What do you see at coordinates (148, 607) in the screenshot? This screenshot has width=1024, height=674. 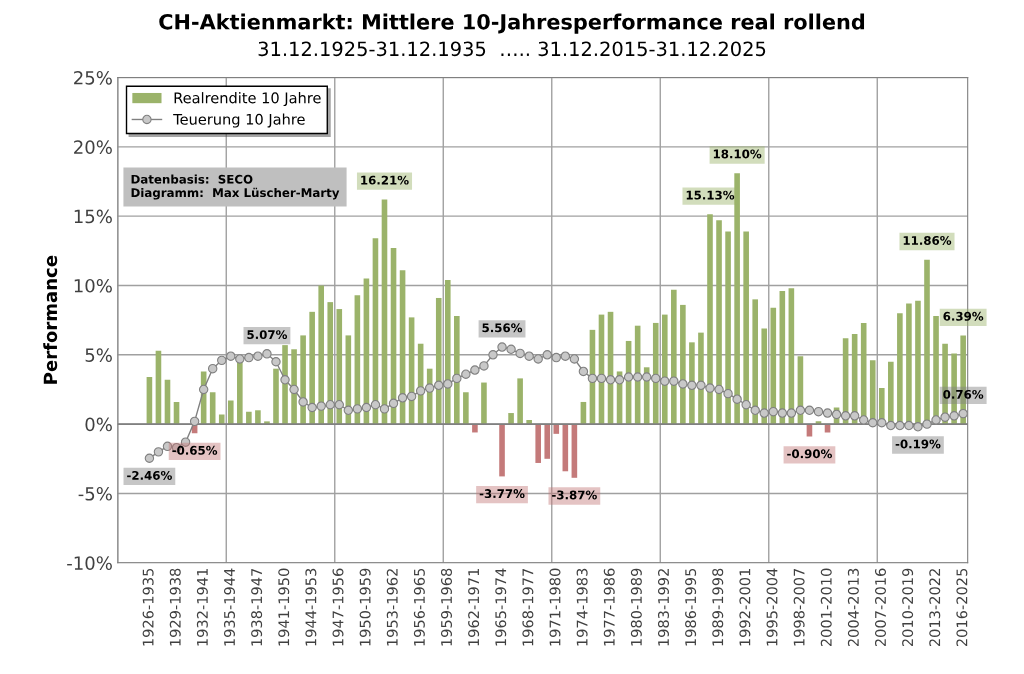 I see `x-tick-label: 1926-1935` at bounding box center [148, 607].